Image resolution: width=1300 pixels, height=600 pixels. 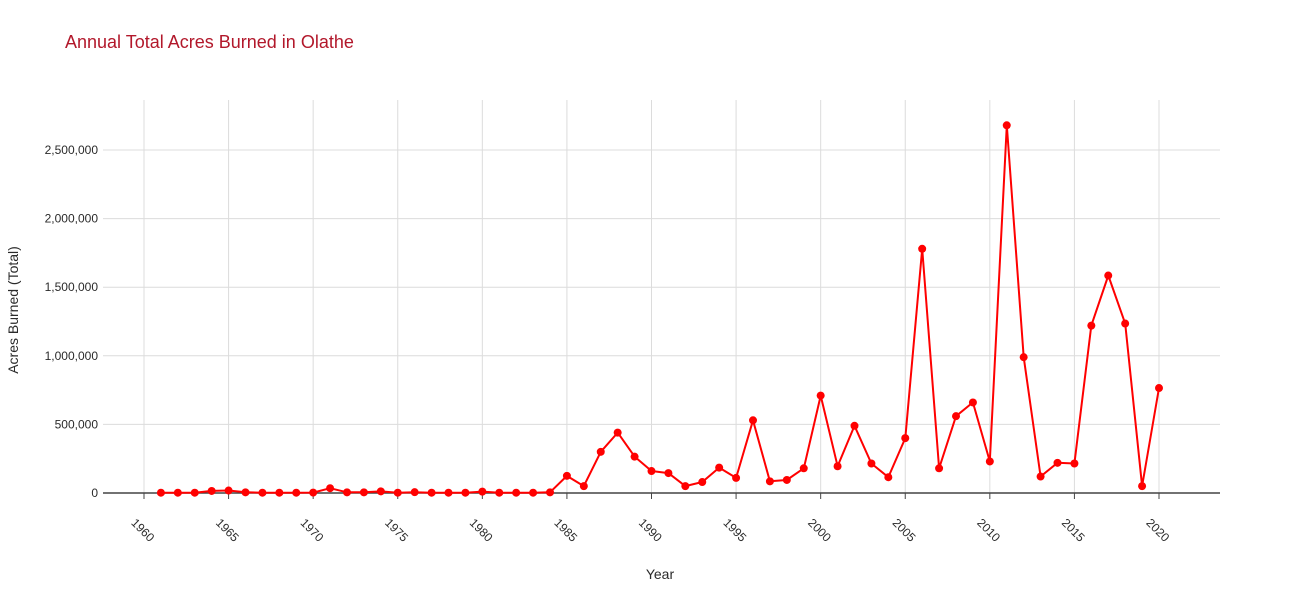 What do you see at coordinates (650, 530) in the screenshot?
I see `x-tick-label: 1990` at bounding box center [650, 530].